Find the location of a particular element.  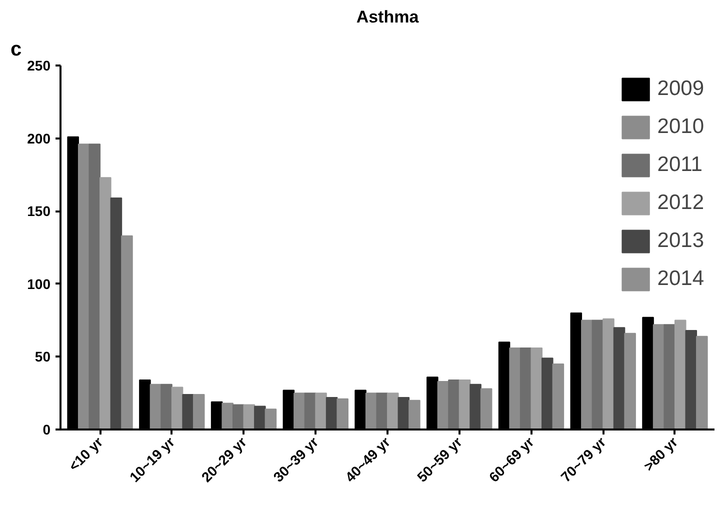

legend-label: 2010 is located at coordinates (680, 127).